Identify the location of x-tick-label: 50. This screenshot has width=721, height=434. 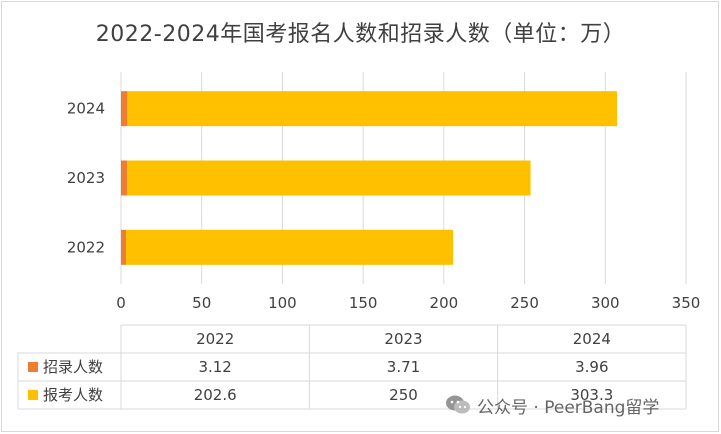
(201, 303).